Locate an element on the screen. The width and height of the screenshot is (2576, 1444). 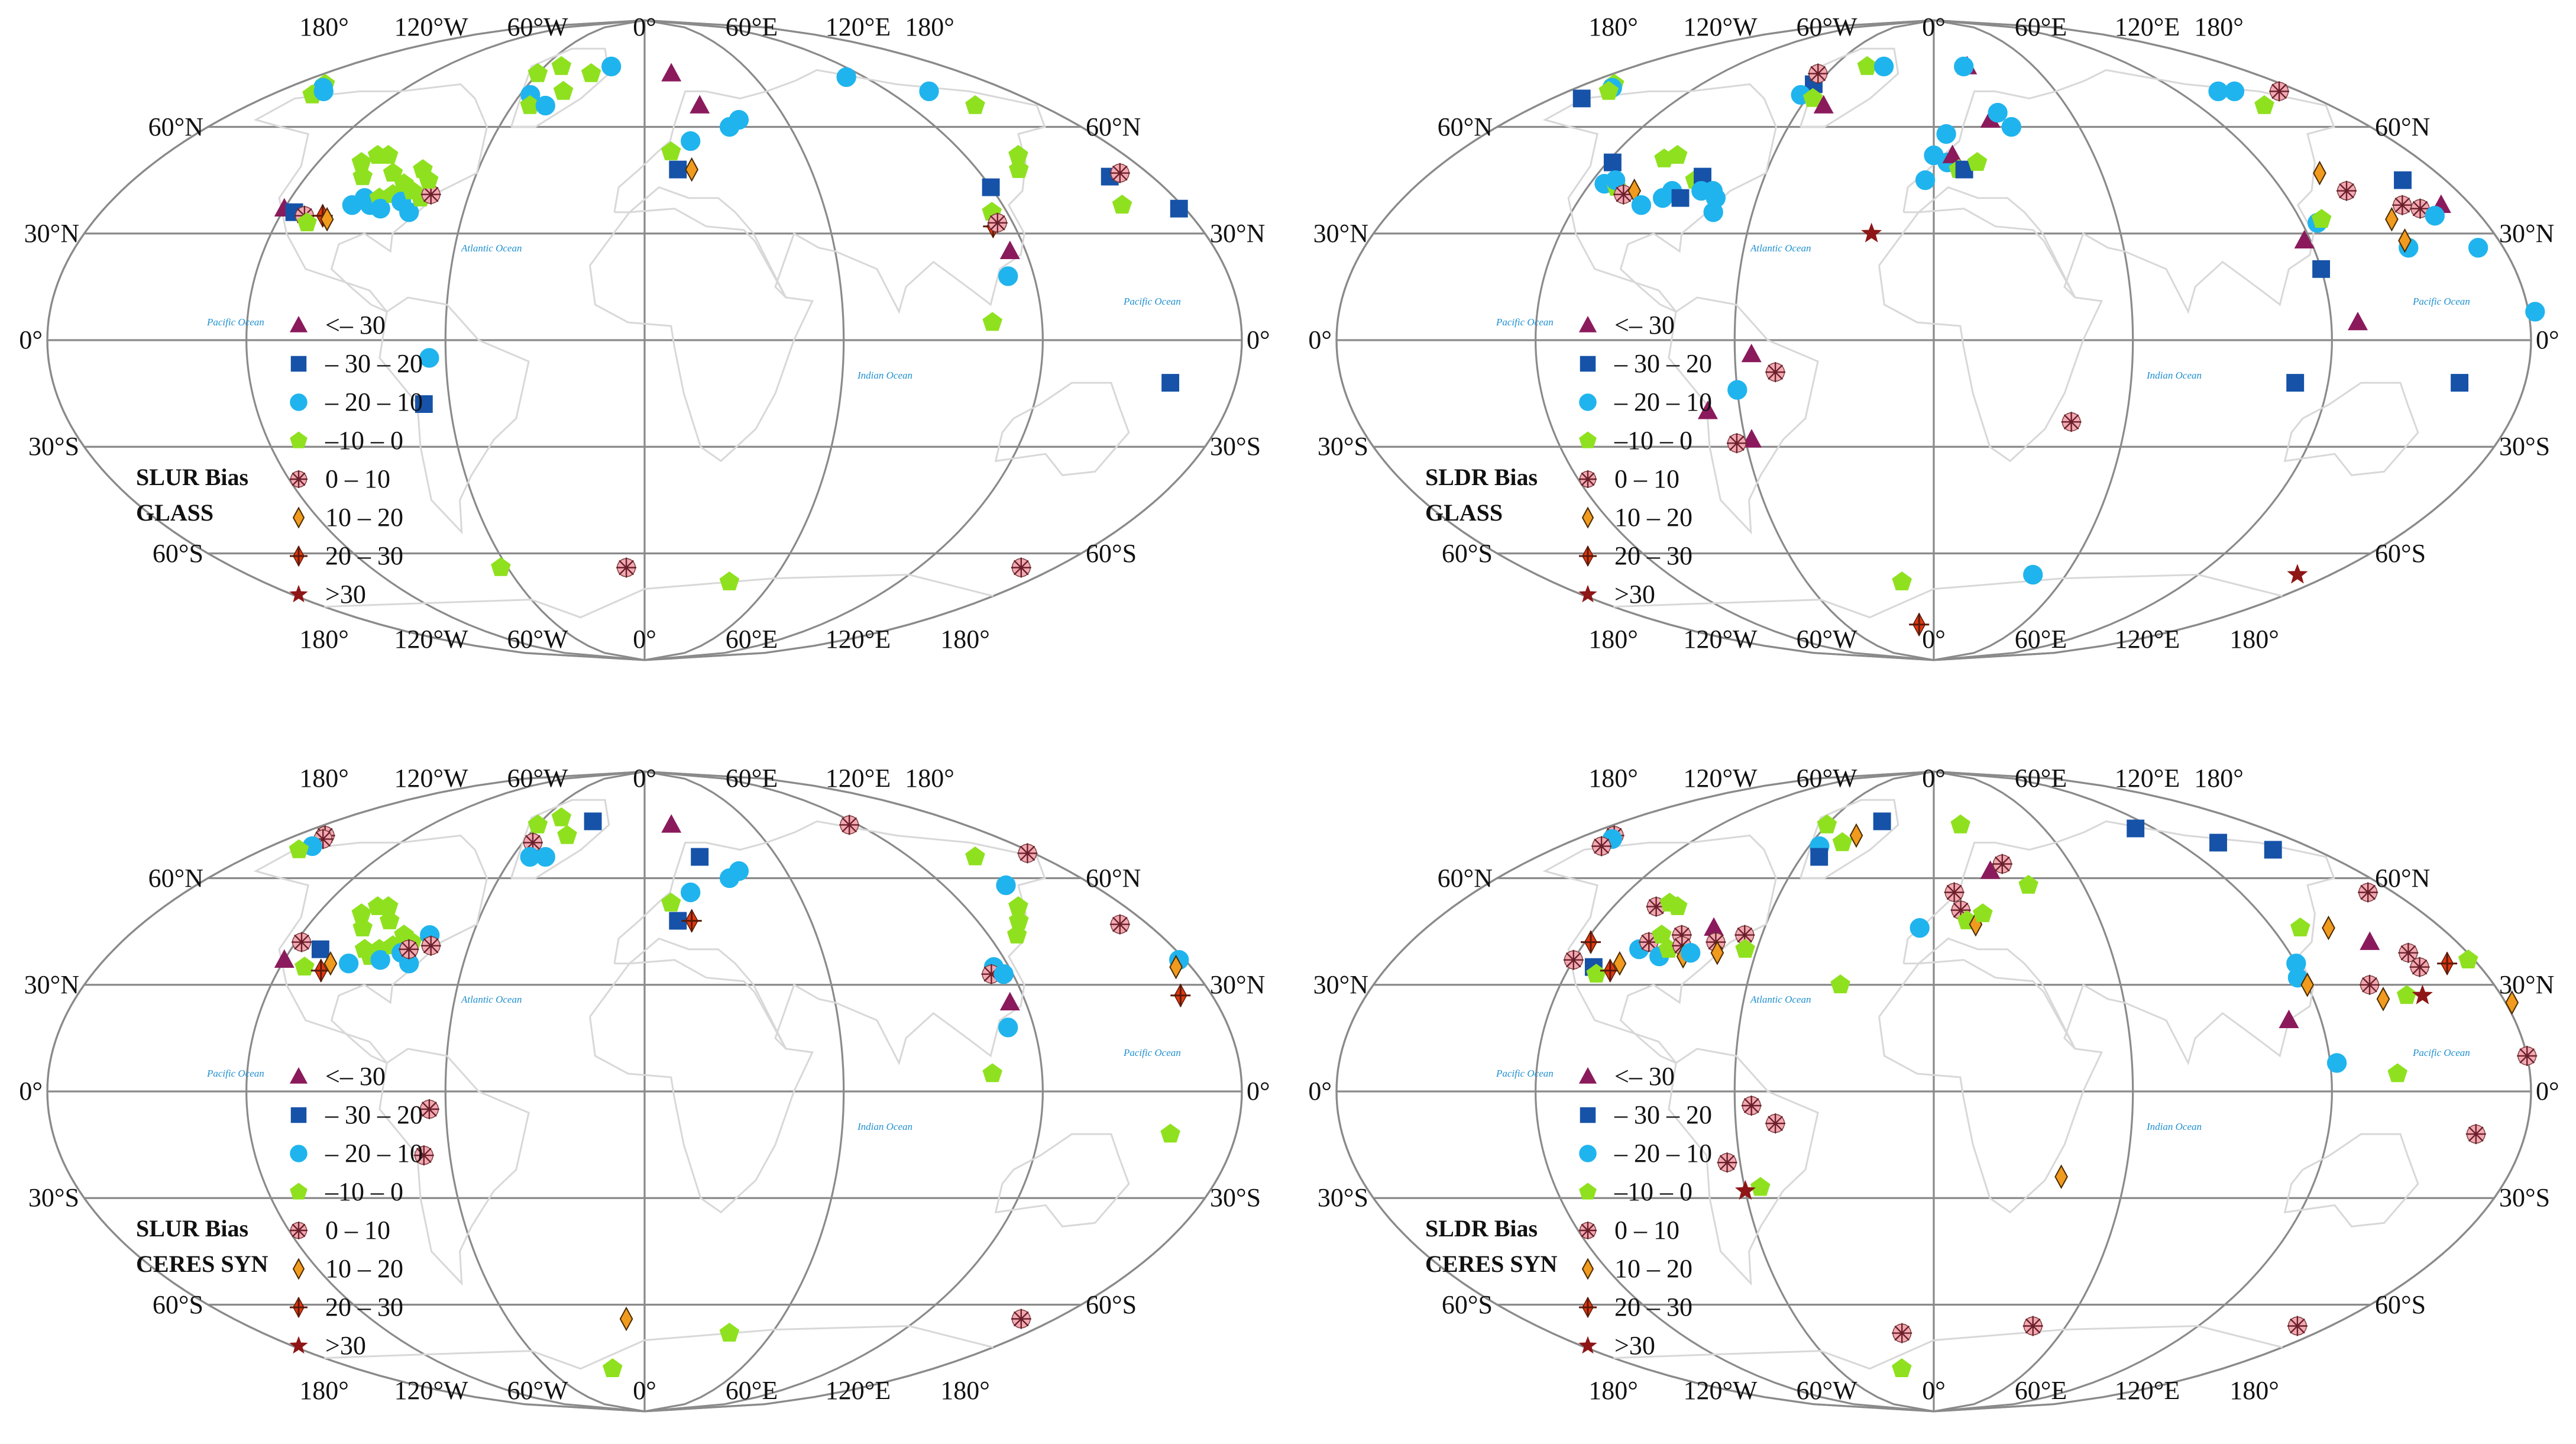
legend-marker-gt30 is located at coordinates (299, 1345).